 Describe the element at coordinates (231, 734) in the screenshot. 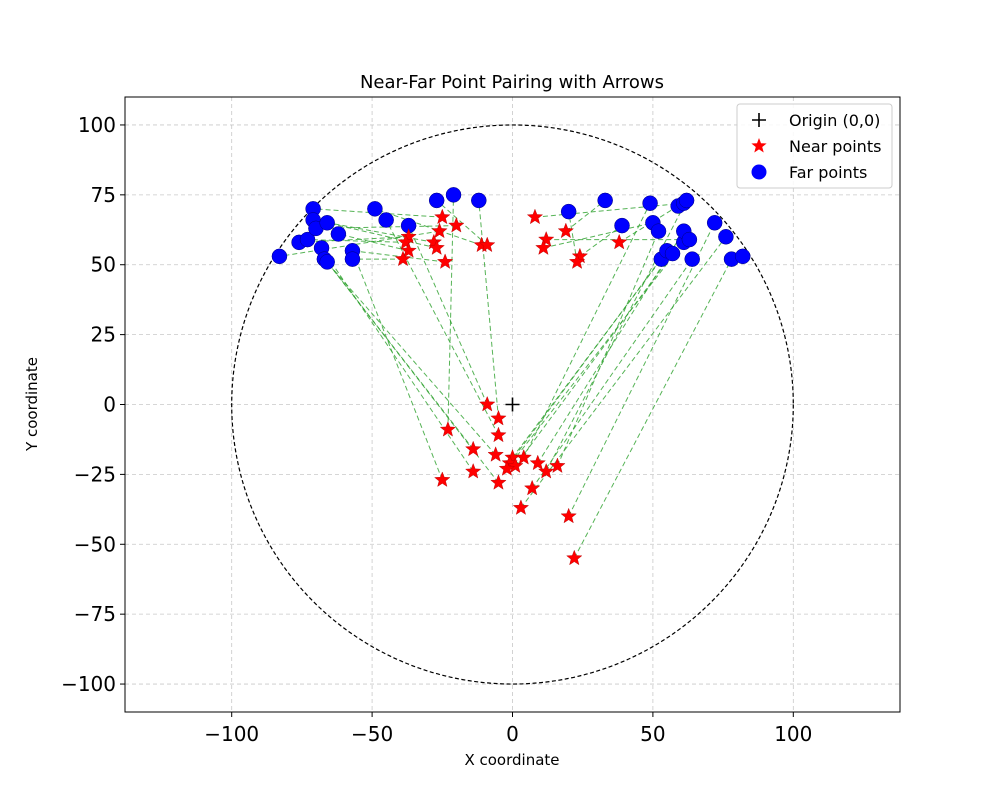

I see `x-tick-label: −100` at that location.